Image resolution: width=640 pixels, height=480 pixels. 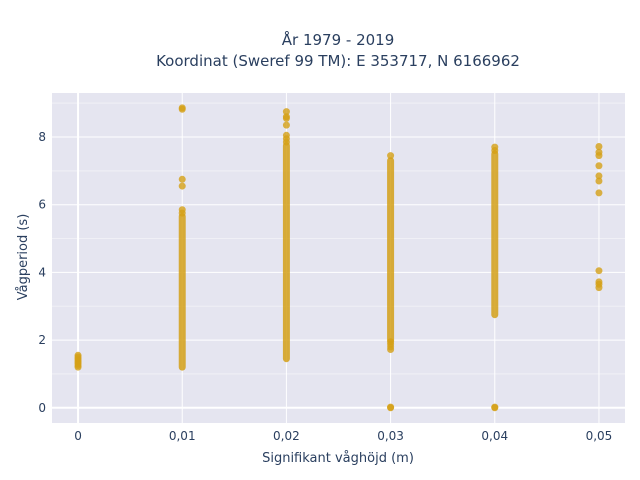 What do you see at coordinates (343, 436) in the screenshot?
I see `x-axis-ticks: 0 0,01 0,02 0,03 0,04 0,05` at bounding box center [343, 436].